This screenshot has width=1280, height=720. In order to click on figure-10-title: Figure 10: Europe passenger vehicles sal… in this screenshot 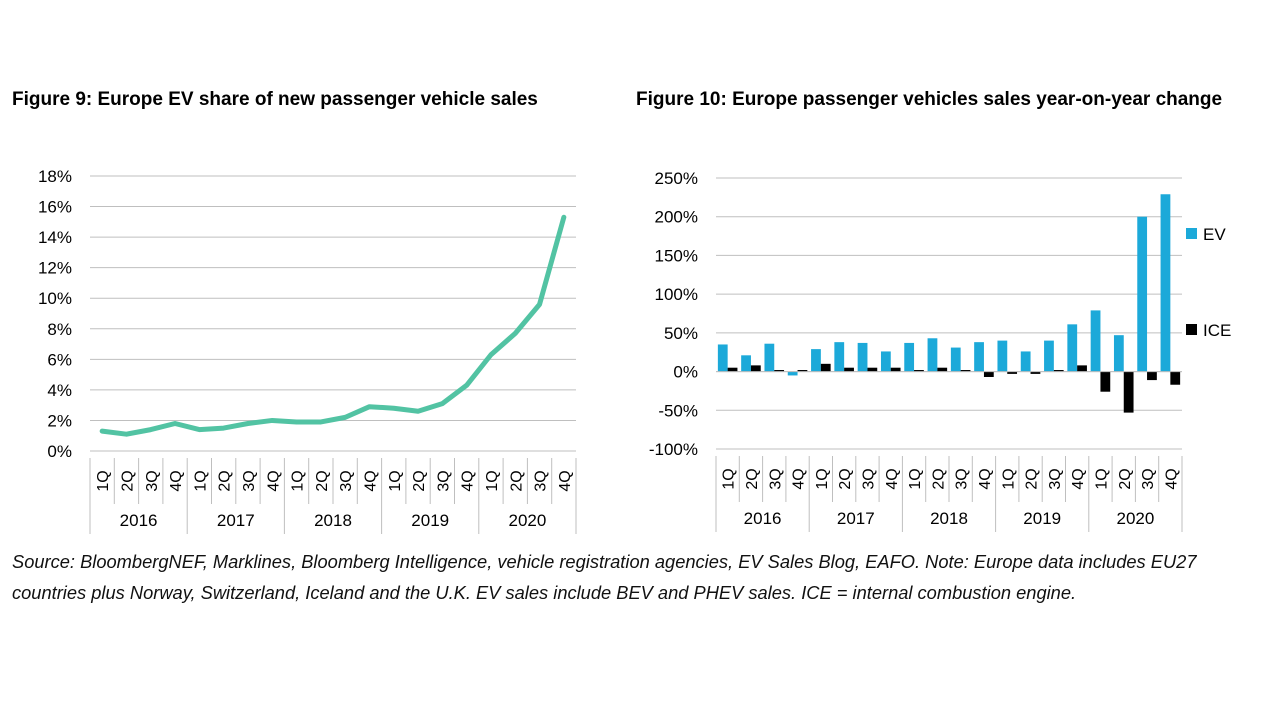, I will do `click(929, 99)`.